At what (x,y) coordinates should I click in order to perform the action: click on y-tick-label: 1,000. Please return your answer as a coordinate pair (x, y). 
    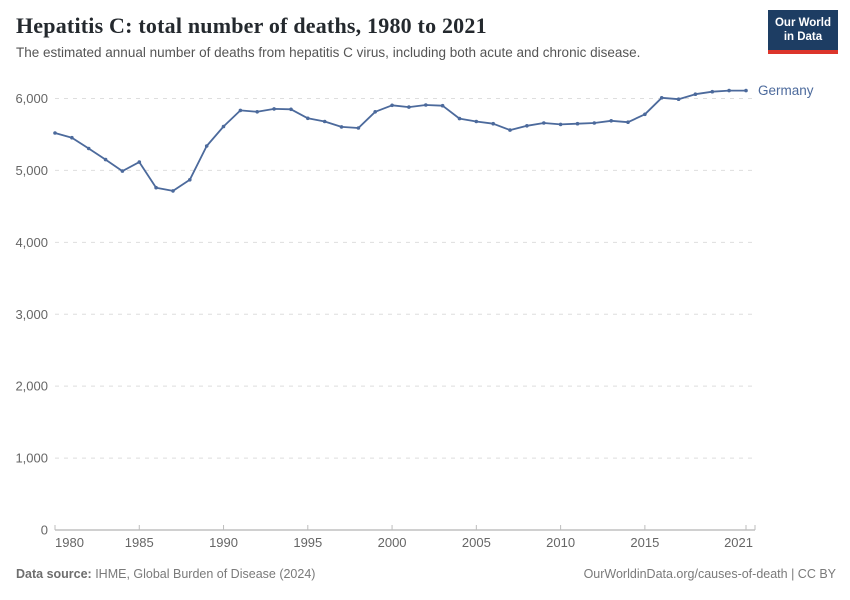
    Looking at the image, I should click on (31, 458).